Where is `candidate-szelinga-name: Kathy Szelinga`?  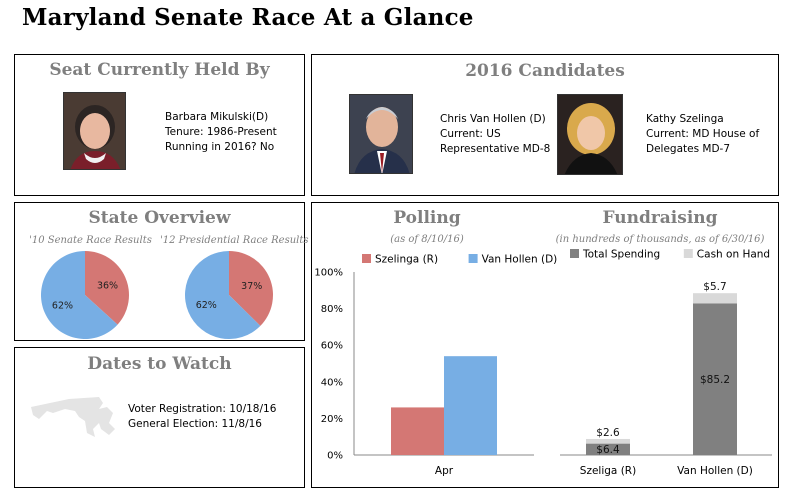
candidate-szelinga-name: Kathy Szelinga is located at coordinates (685, 119).